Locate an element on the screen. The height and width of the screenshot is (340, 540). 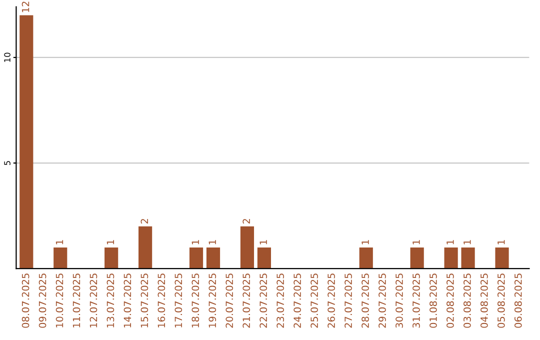
x-tick-label: 10.07.2025 is located at coordinates (60, 301).